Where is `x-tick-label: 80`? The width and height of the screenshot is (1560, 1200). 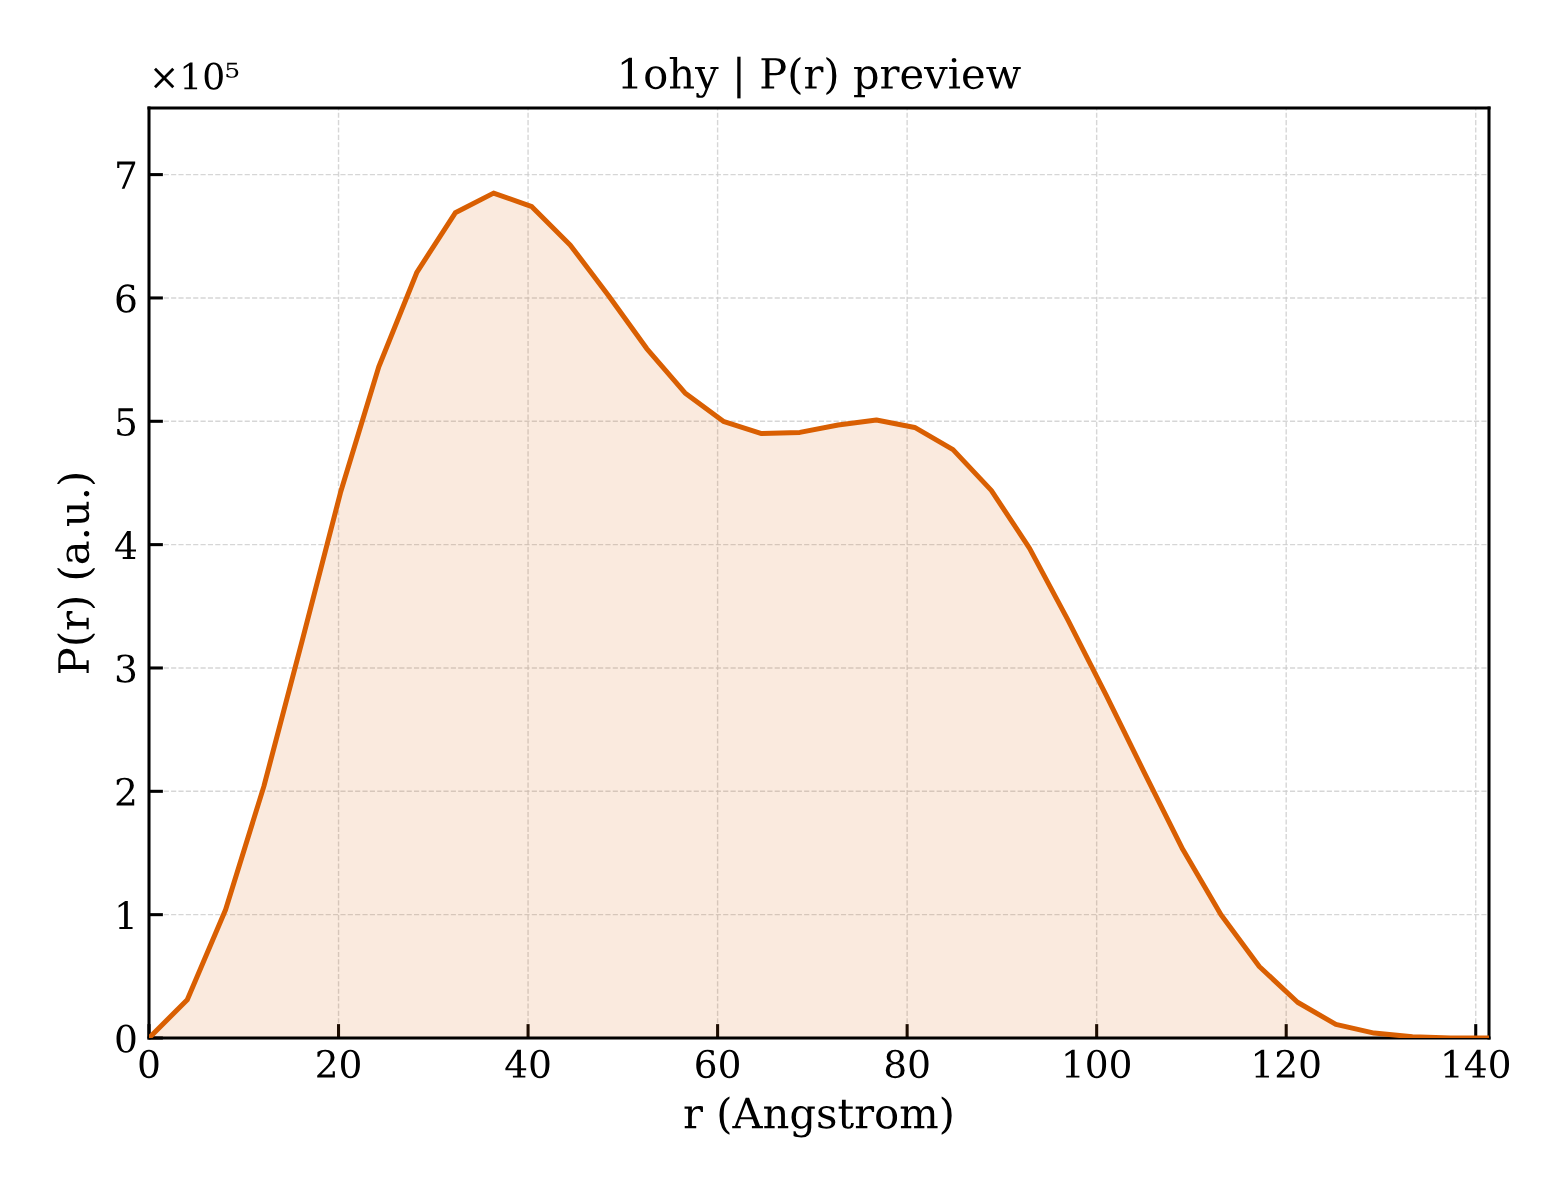 x-tick-label: 80 is located at coordinates (907, 1064).